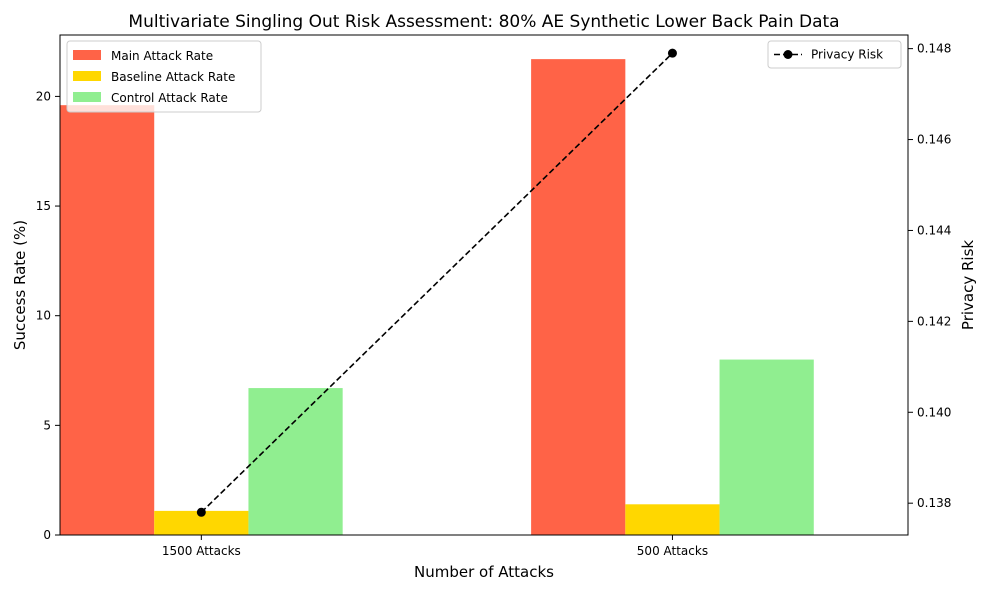 The width and height of the screenshot is (990, 594). What do you see at coordinates (484, 572) in the screenshot?
I see `x-axis-label: Number of Attacks` at bounding box center [484, 572].